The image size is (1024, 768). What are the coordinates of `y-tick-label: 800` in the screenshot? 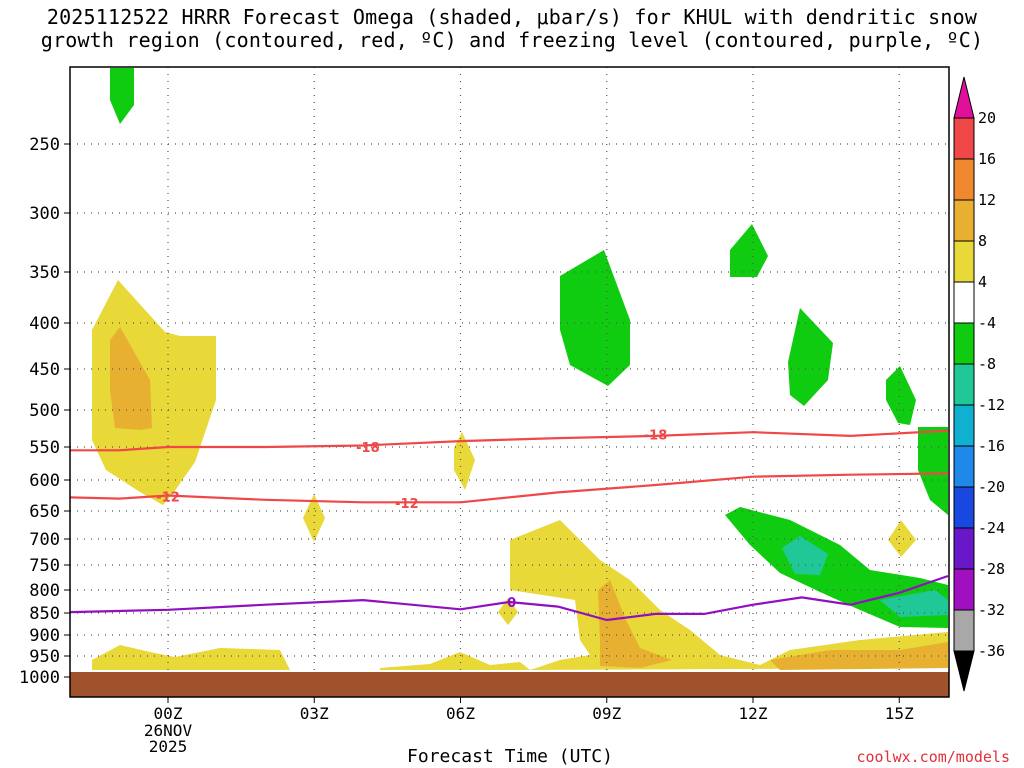 It's located at (44, 591).